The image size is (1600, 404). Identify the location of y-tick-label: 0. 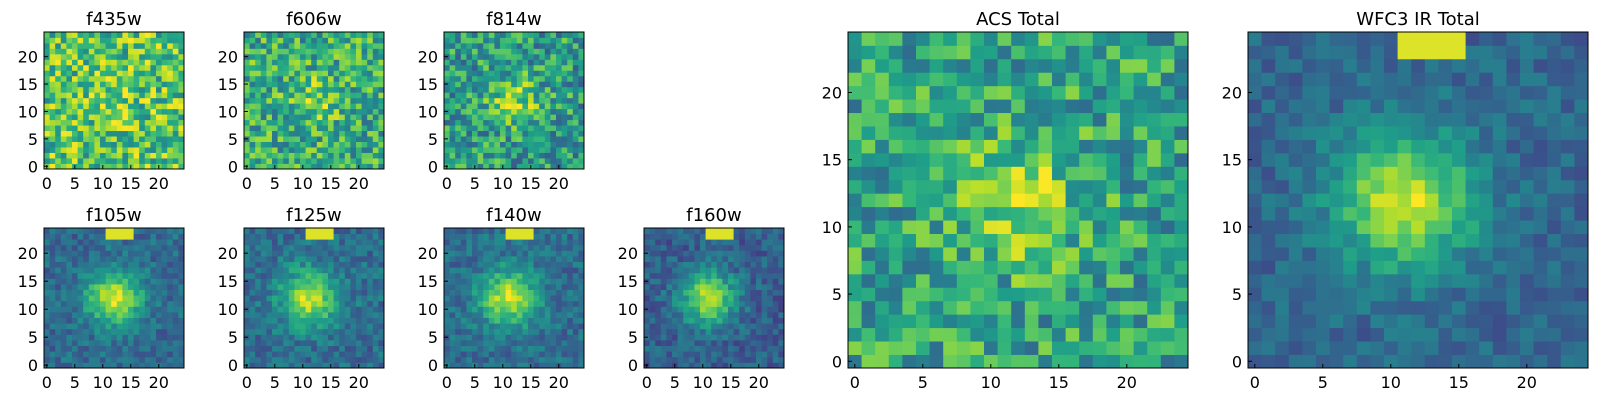
(233, 365).